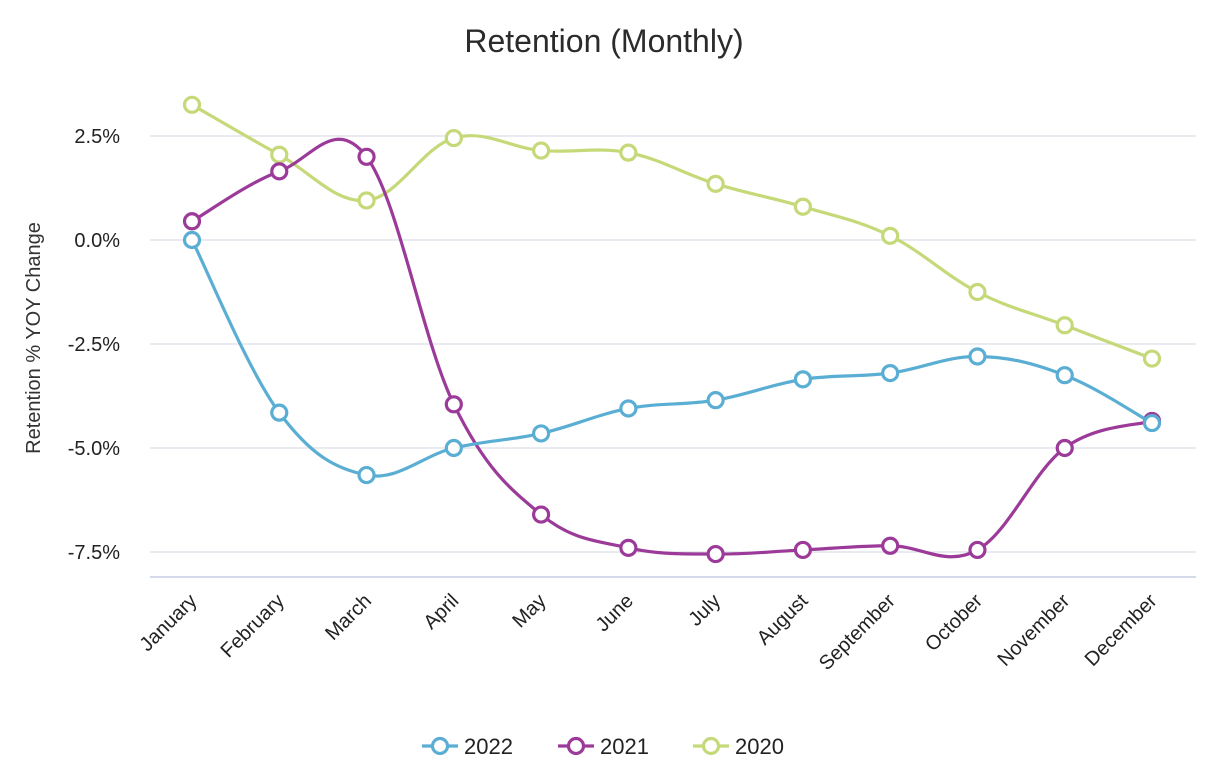  Describe the element at coordinates (615, 613) in the screenshot. I see `x-tick-label: June` at that location.